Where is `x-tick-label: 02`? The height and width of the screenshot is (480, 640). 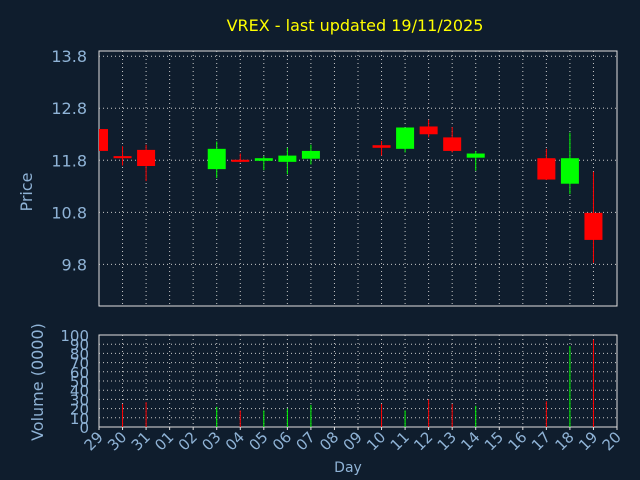 x-tick-label: 02 is located at coordinates (188, 441).